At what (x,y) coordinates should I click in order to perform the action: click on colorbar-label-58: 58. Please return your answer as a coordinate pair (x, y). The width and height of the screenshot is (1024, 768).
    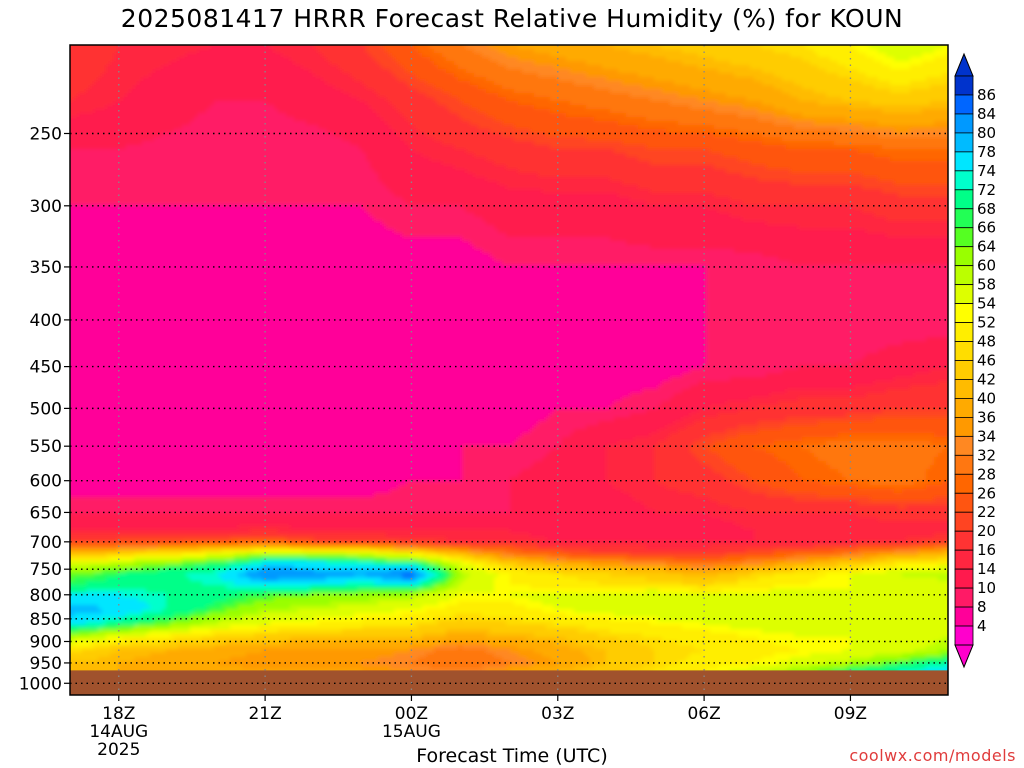
    Looking at the image, I should click on (986, 285).